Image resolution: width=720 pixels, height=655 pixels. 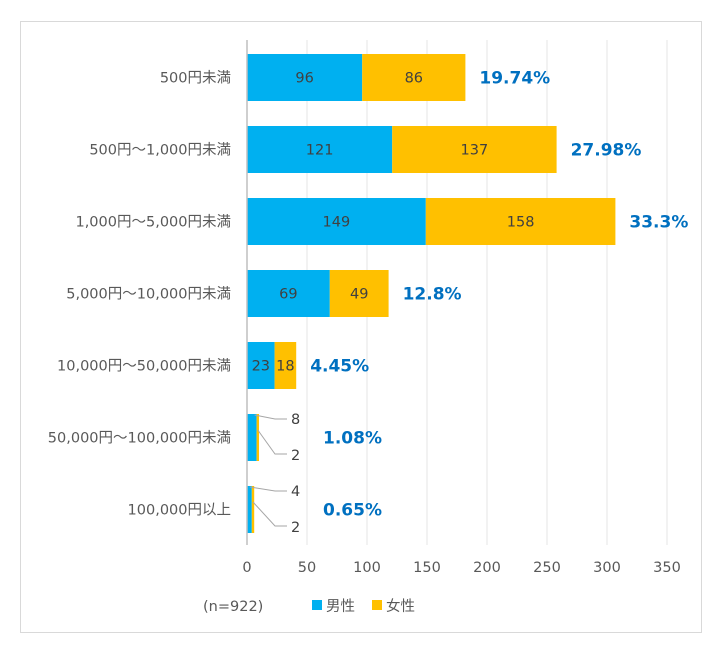 I want to click on legend-label-male: 男性, so click(x=340, y=606).